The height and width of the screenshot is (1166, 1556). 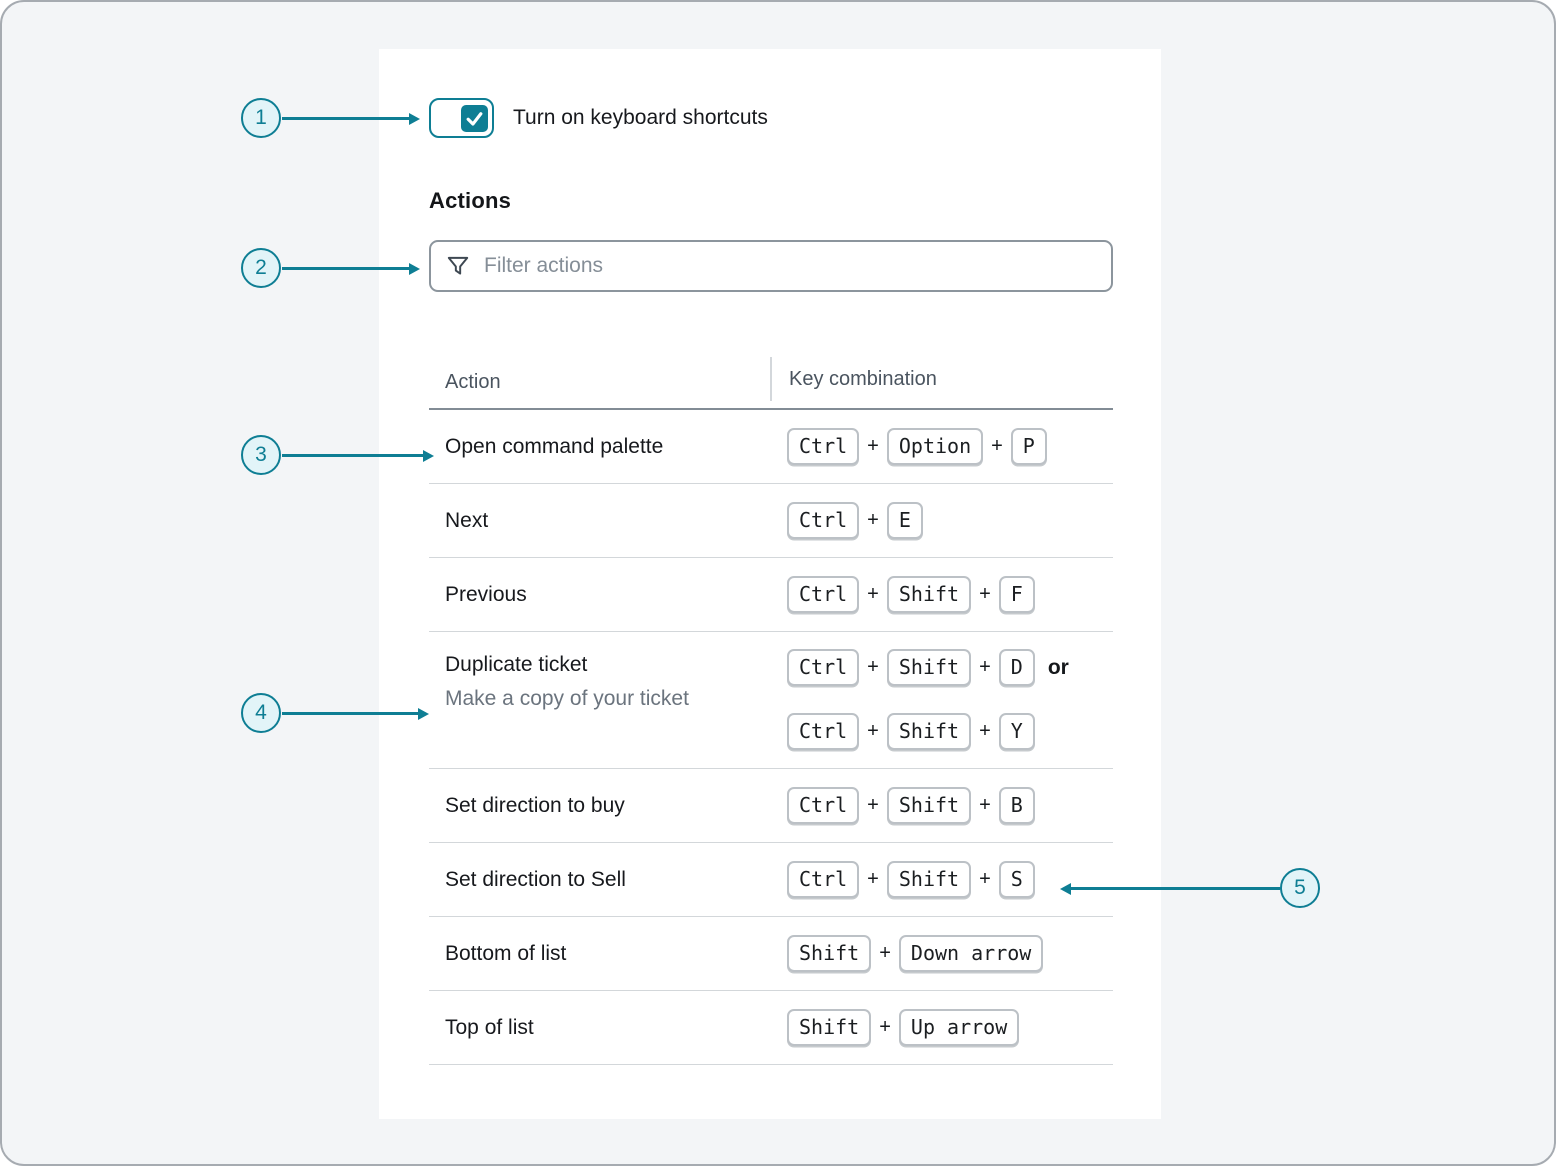 I want to click on callout-5: 5, so click(x=1300, y=888).